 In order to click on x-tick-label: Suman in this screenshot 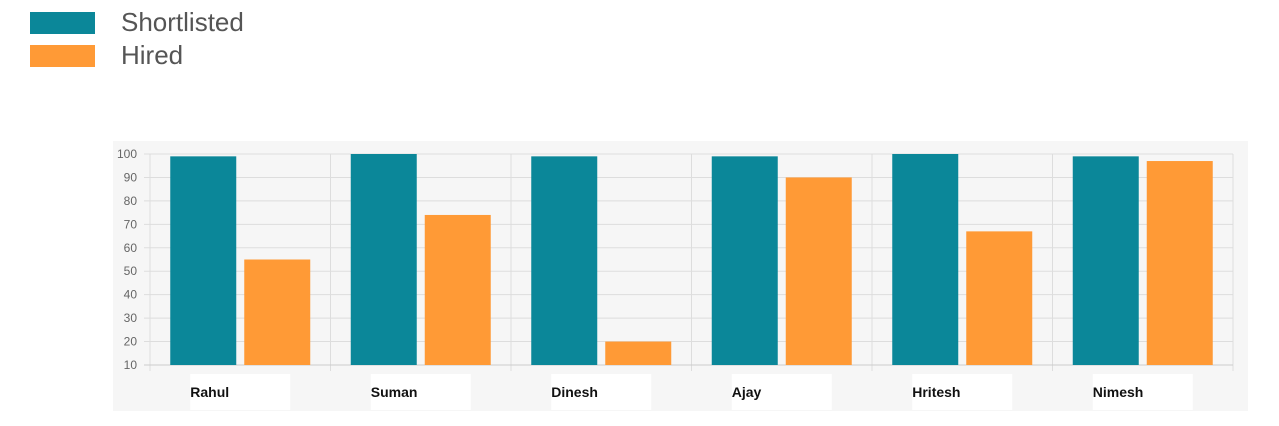, I will do `click(394, 392)`.